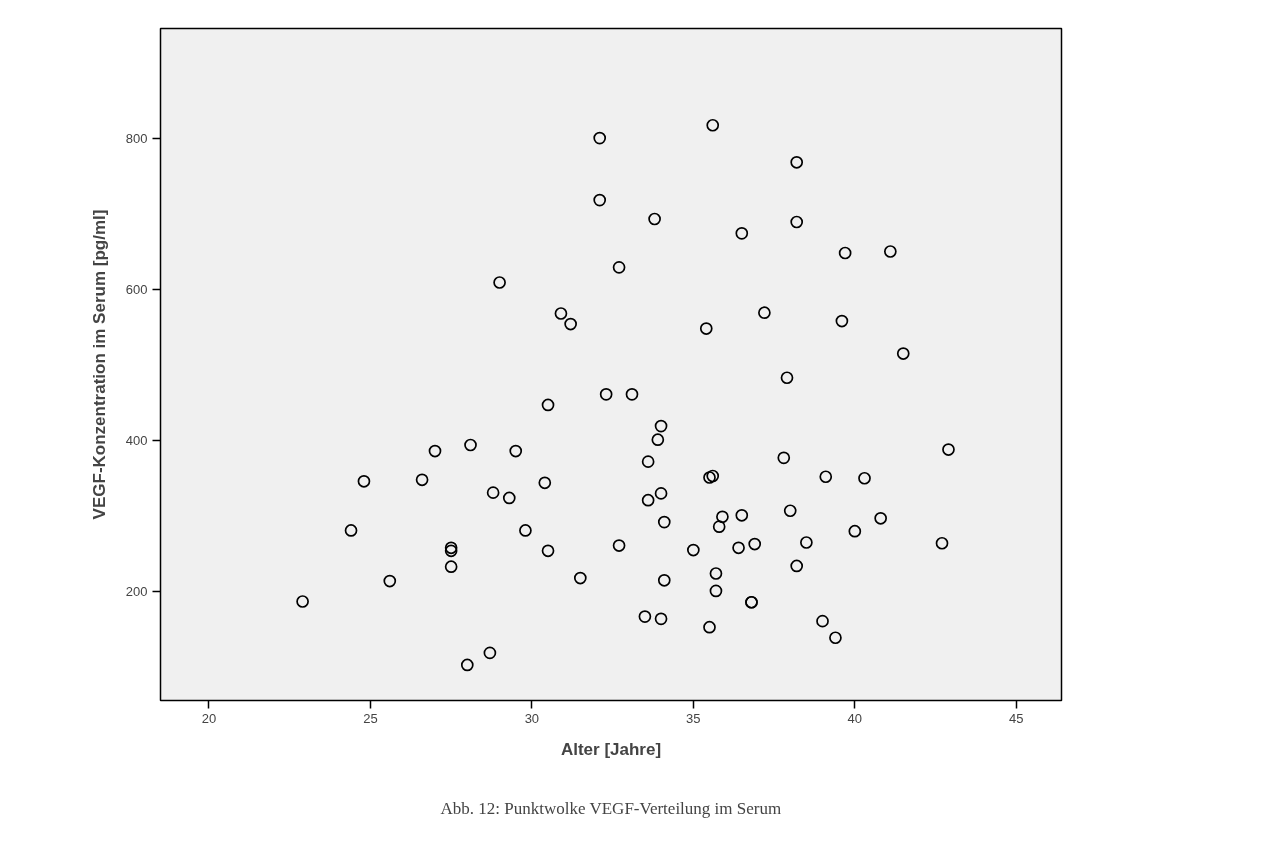 Image resolution: width=1261 pixels, height=852 pixels. What do you see at coordinates (209, 718) in the screenshot?
I see `x-tick-label: 20` at bounding box center [209, 718].